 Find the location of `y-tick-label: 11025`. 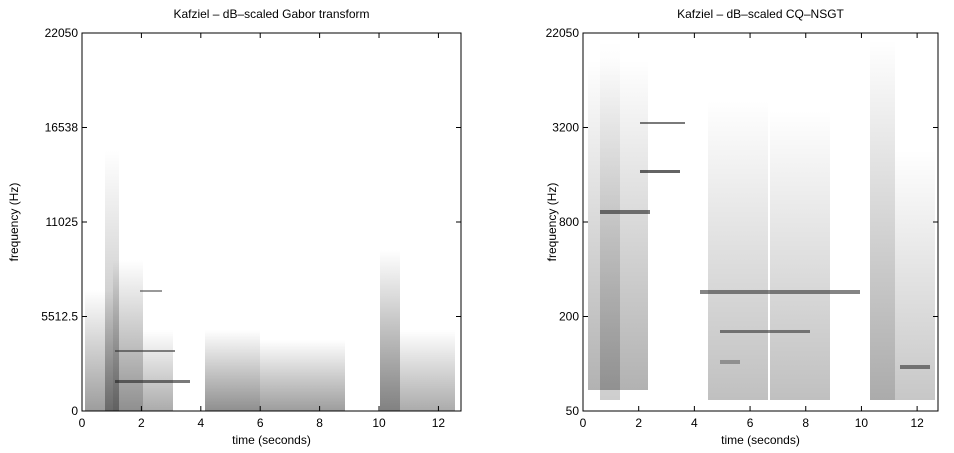

y-tick-label: 11025 is located at coordinates (62, 222).